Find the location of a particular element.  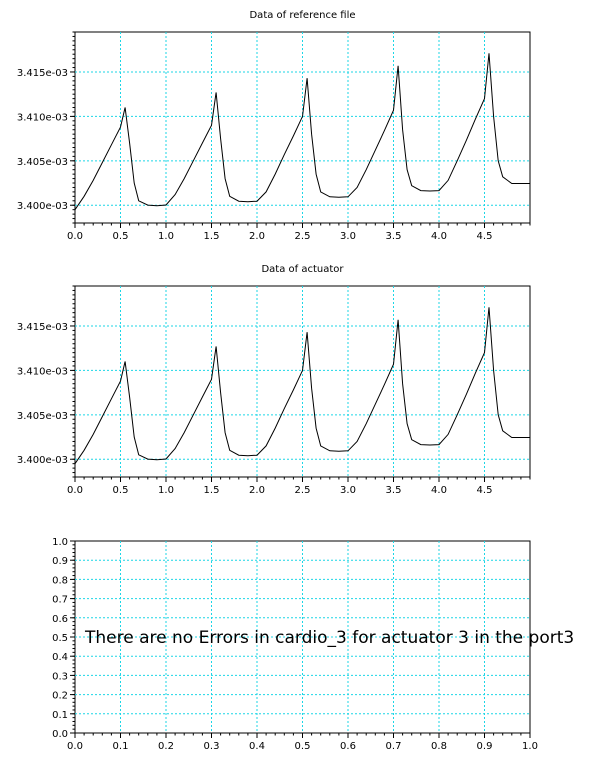

y-tick-label: 0.4 is located at coordinates (60, 657).